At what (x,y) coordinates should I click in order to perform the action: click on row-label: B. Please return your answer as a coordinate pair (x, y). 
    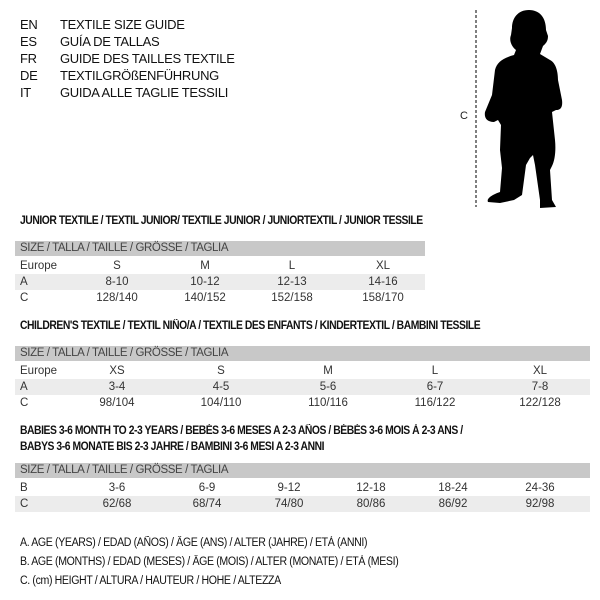
    Looking at the image, I should click on (24, 488).